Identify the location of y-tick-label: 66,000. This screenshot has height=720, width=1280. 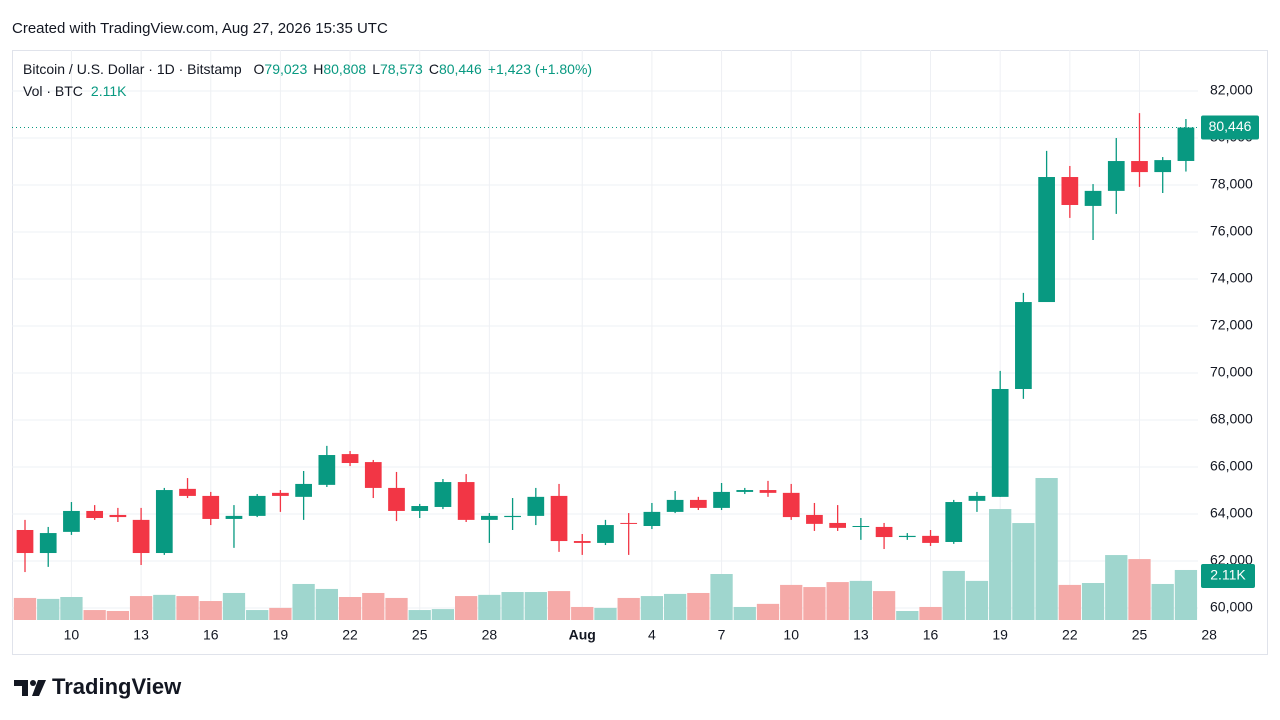
(1231, 466).